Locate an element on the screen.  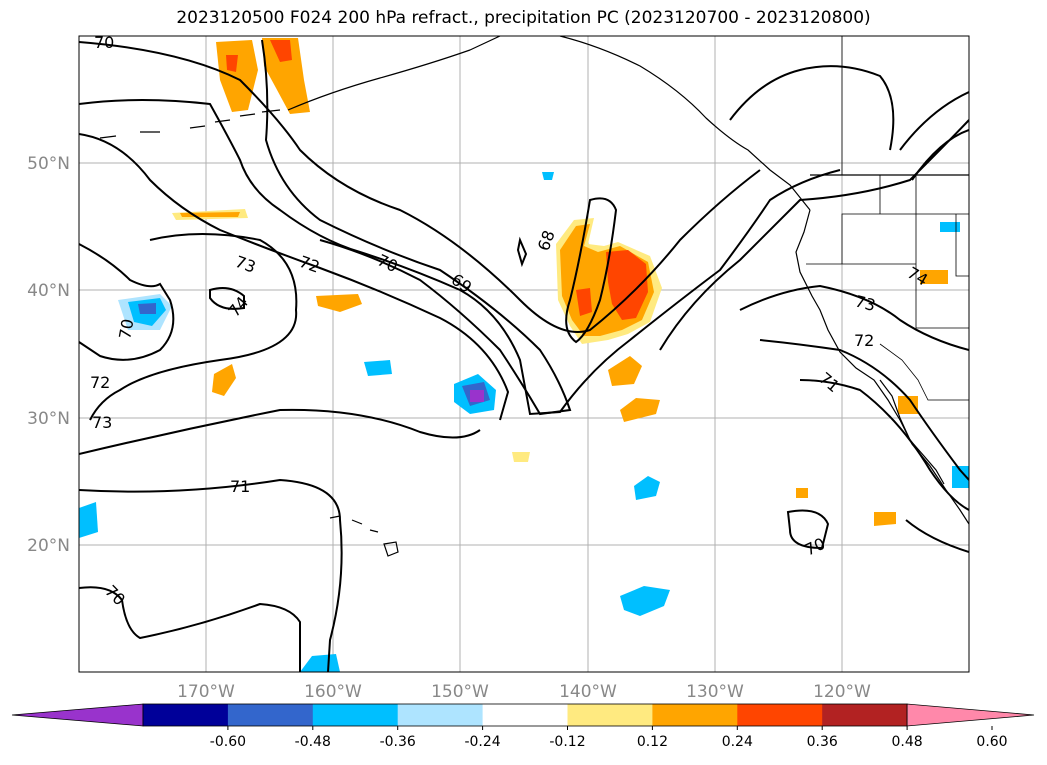
colorbar-extend-high is located at coordinates (970, 715).